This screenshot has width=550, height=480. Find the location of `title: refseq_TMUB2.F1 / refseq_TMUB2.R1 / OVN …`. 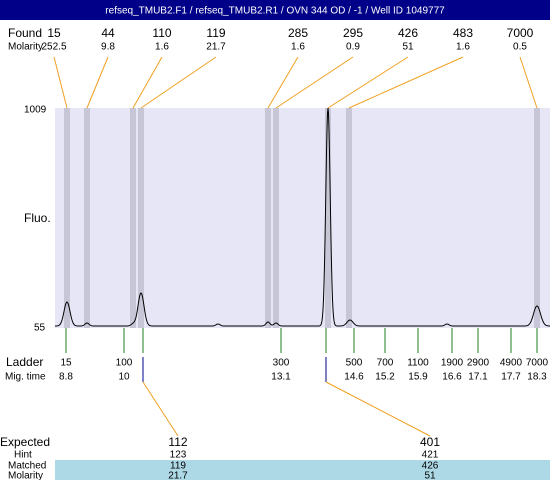

title: refseq_TMUB2.F1 / refseq_TMUB2.R1 / OVN … is located at coordinates (275, 11).